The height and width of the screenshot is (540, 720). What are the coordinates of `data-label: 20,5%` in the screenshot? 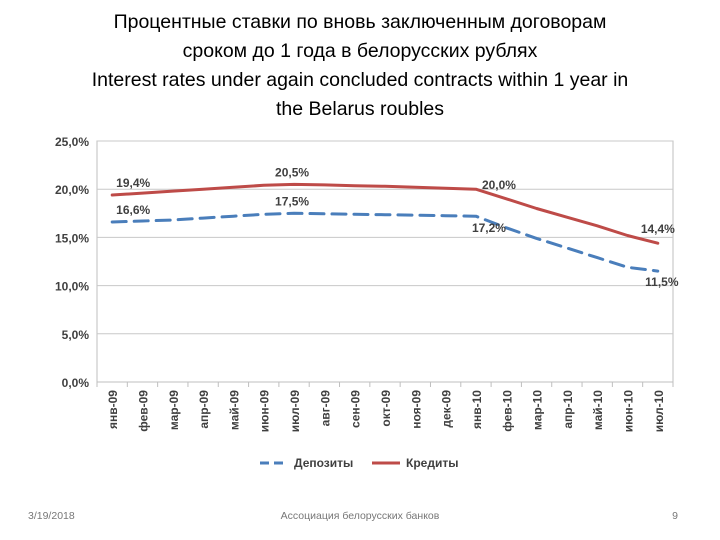 It's located at (292, 172).